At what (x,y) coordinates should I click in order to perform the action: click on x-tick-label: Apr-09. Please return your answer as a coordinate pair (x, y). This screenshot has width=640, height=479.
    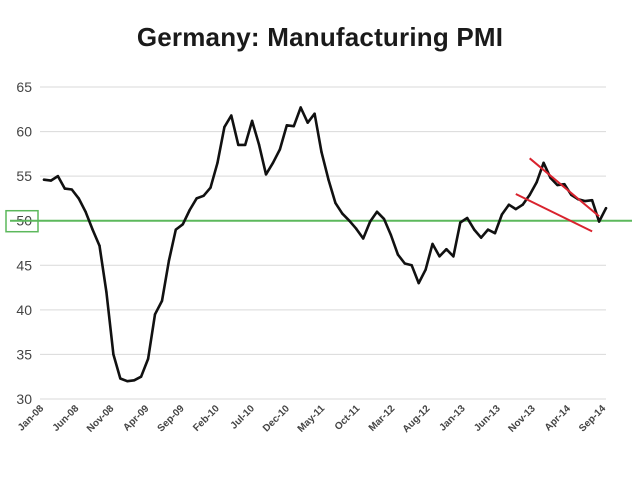
    Looking at the image, I should click on (136, 418).